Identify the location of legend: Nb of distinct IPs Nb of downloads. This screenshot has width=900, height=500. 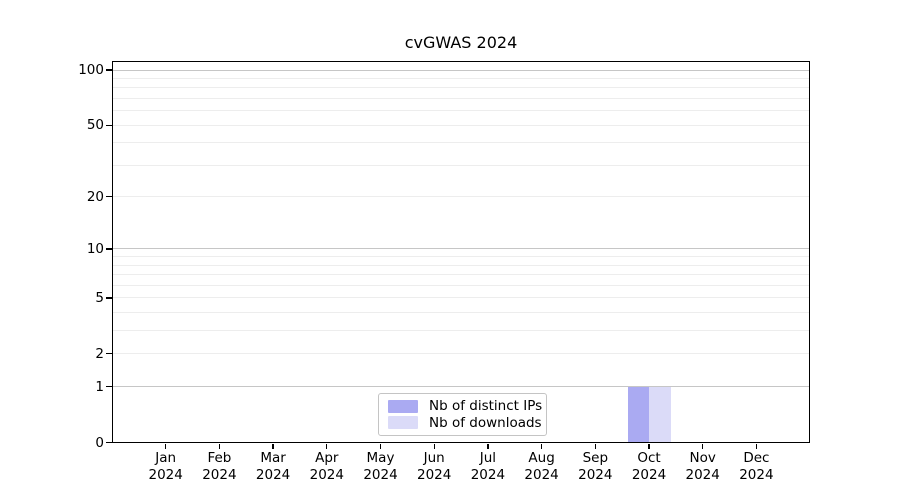
(462, 414).